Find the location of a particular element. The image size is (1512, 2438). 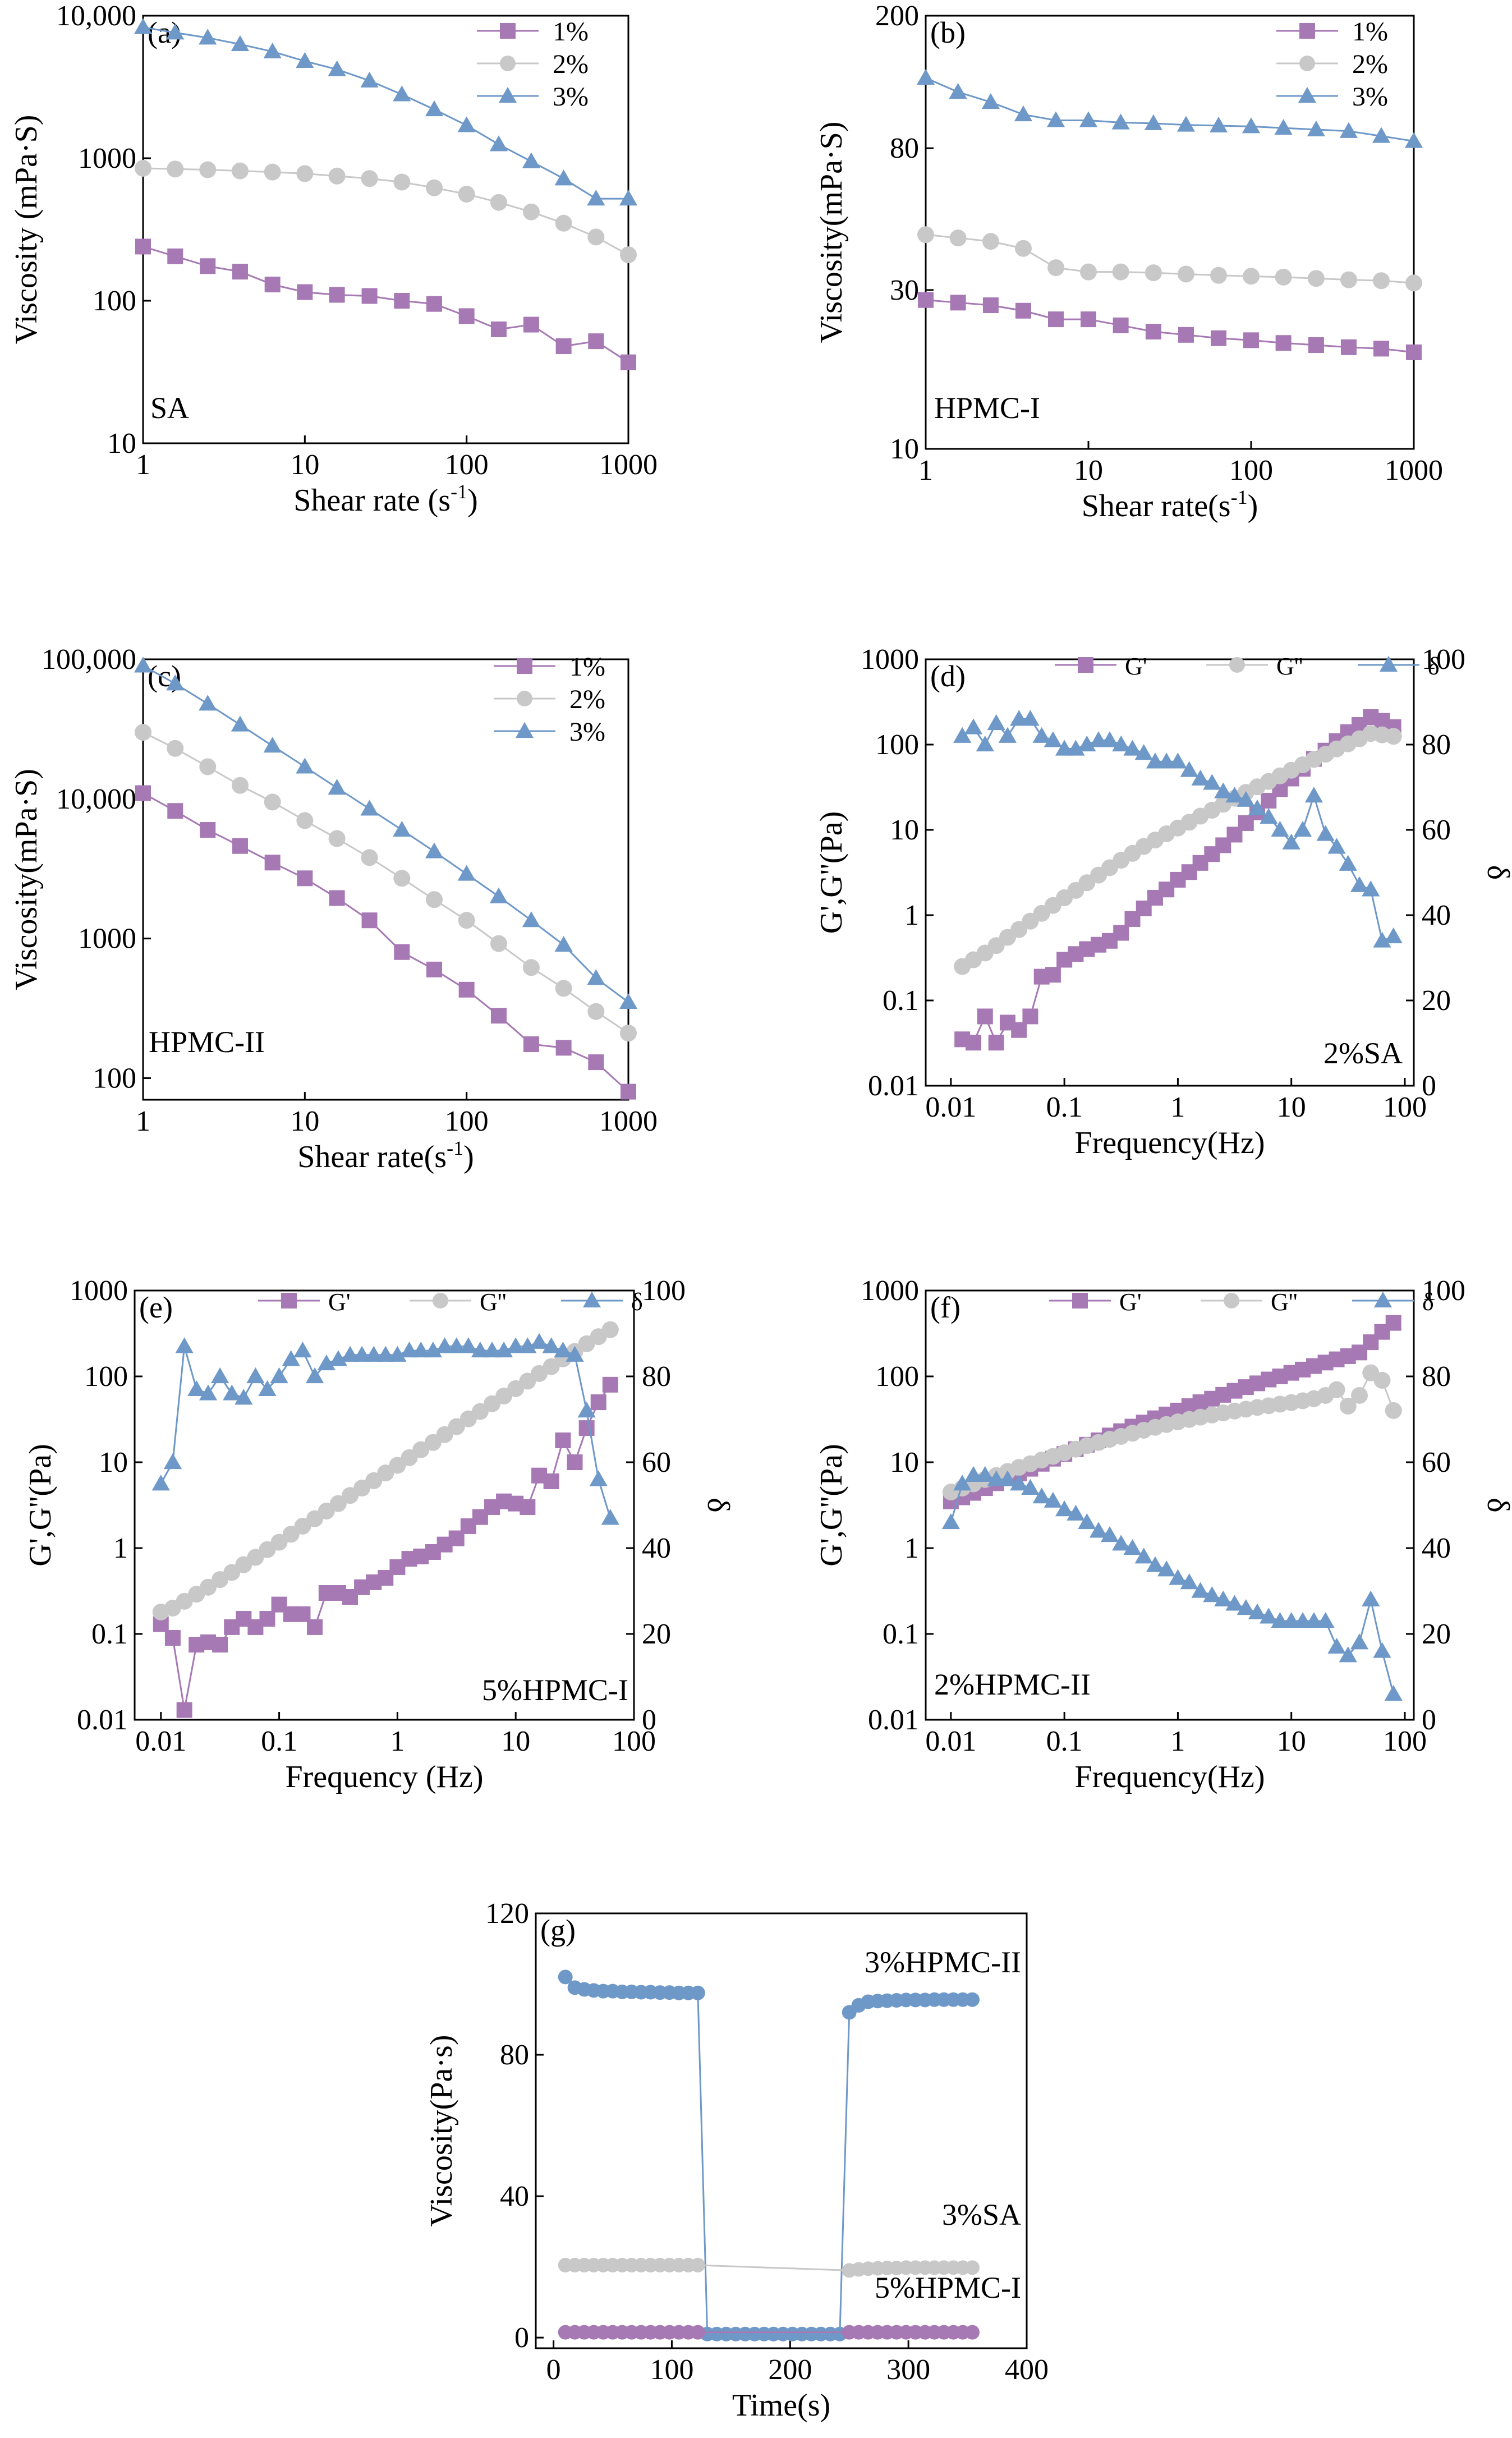

y-tick-label: 1 is located at coordinates (911, 1548).